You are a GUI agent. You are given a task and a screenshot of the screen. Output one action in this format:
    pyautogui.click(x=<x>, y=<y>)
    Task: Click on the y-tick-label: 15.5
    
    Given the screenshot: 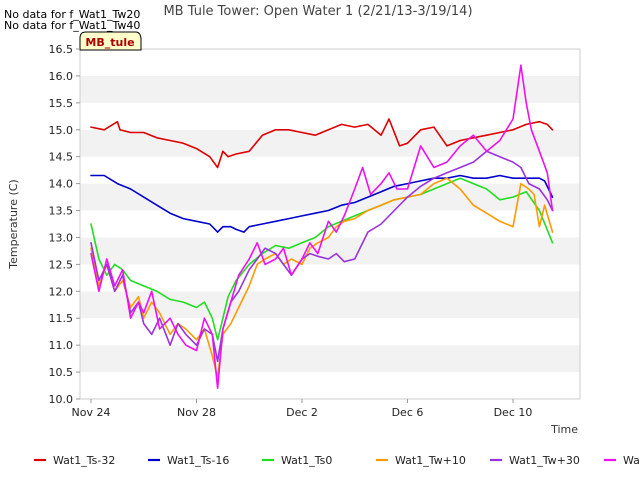 What is the action you would take?
    pyautogui.click(x=61, y=103)
    